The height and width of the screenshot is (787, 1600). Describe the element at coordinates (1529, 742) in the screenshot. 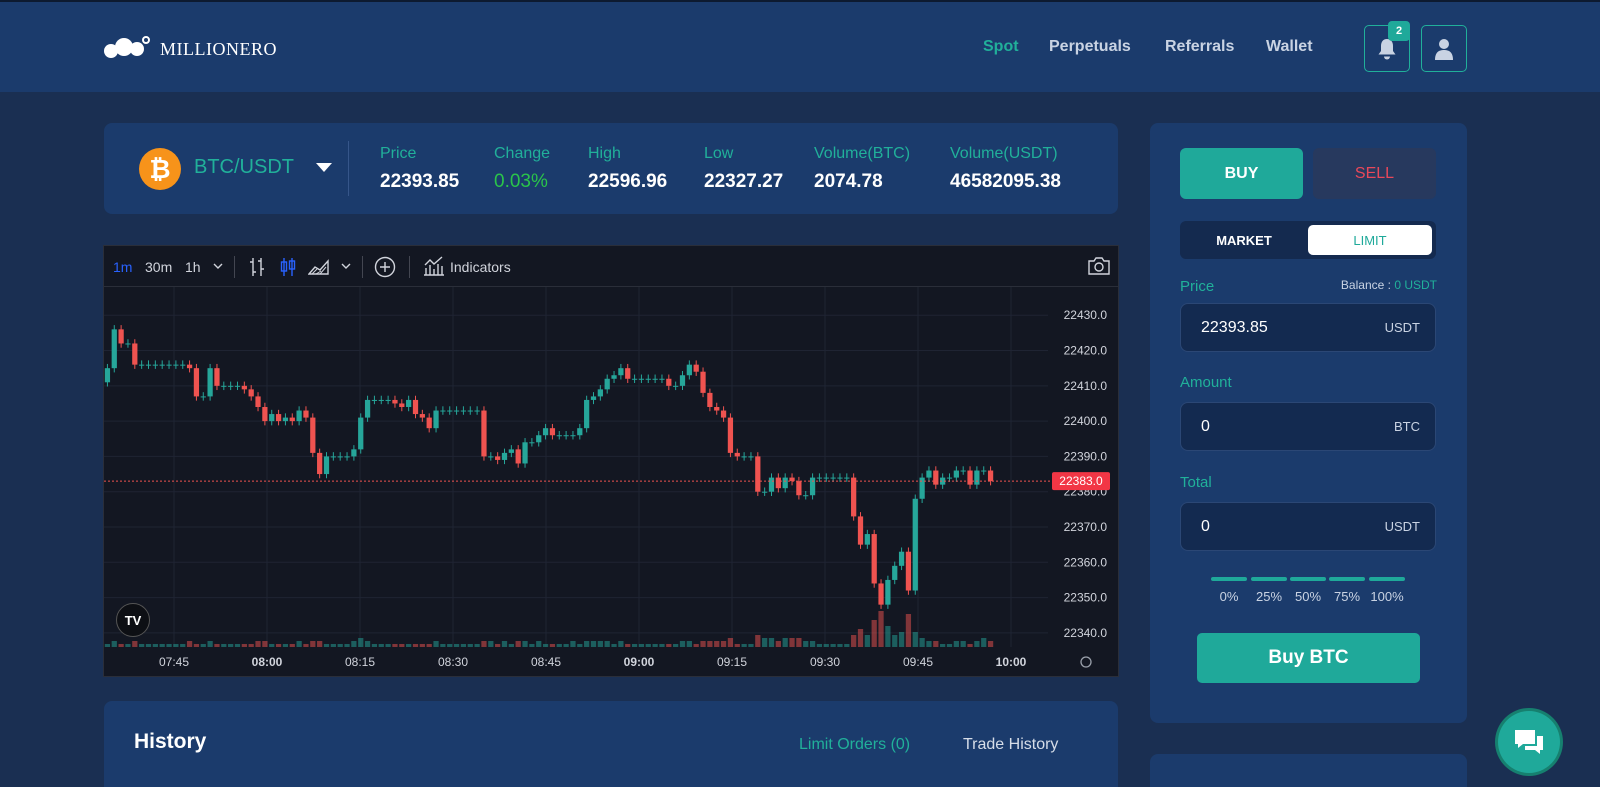

I see `chat-widget-button` at that location.